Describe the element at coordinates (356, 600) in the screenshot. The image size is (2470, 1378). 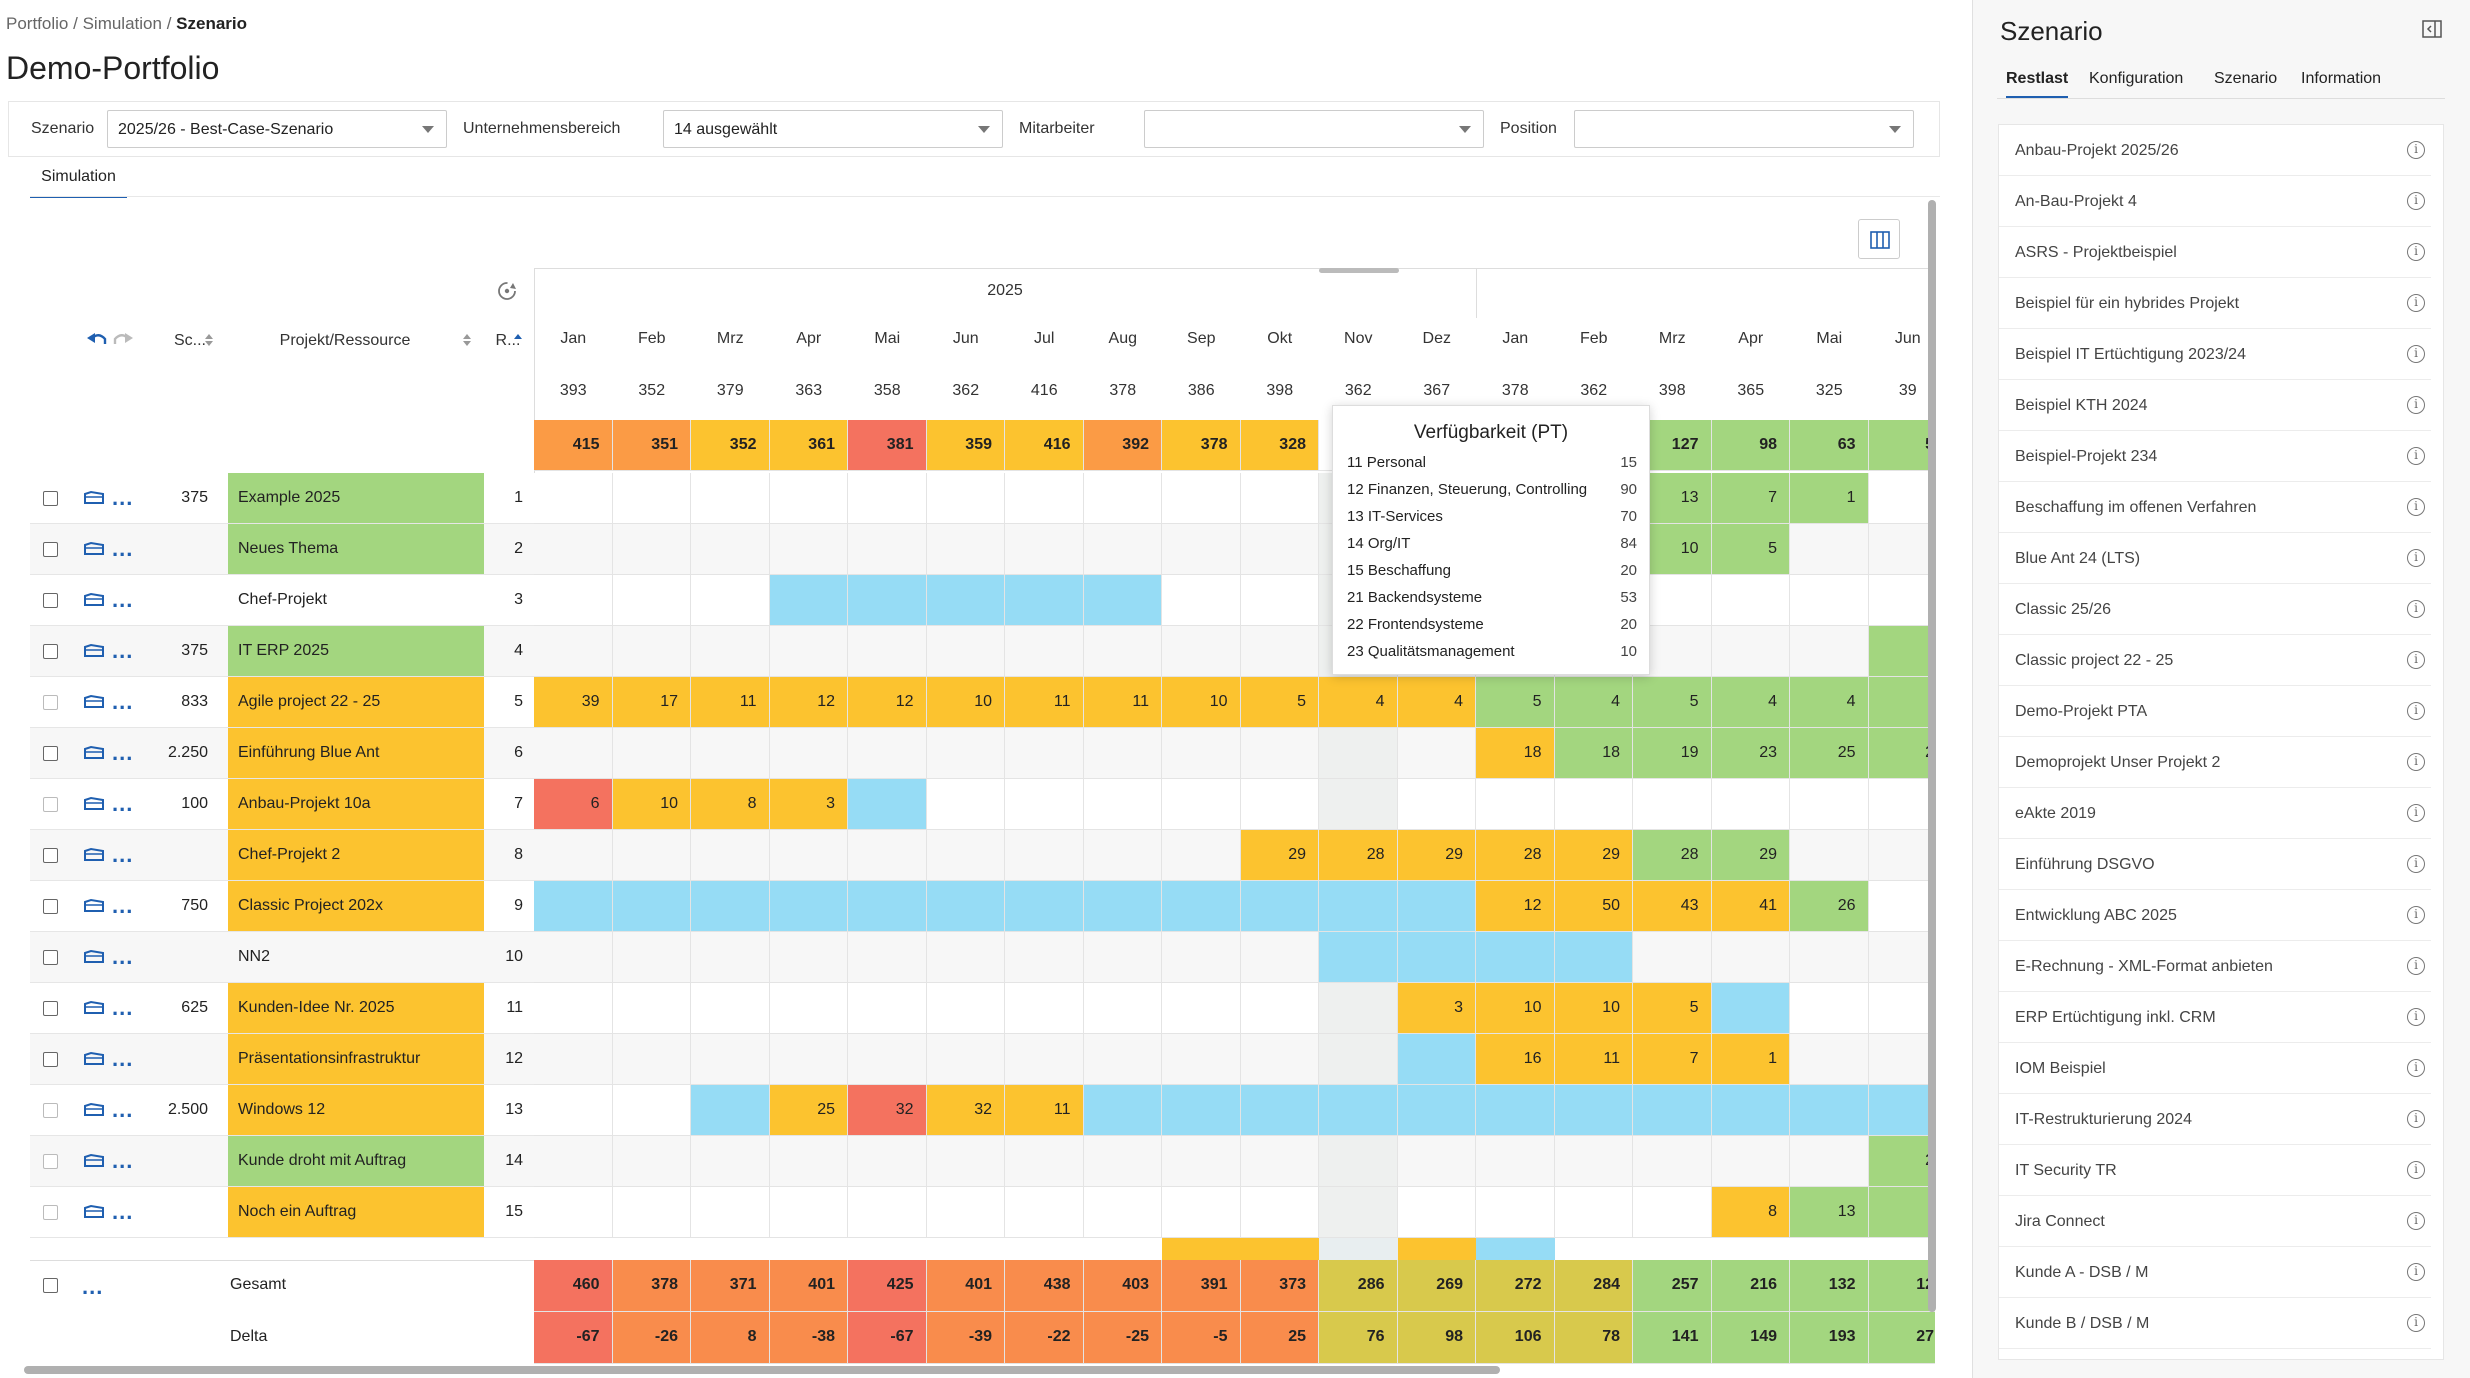
I see `project-name: Chef-Projekt` at that location.